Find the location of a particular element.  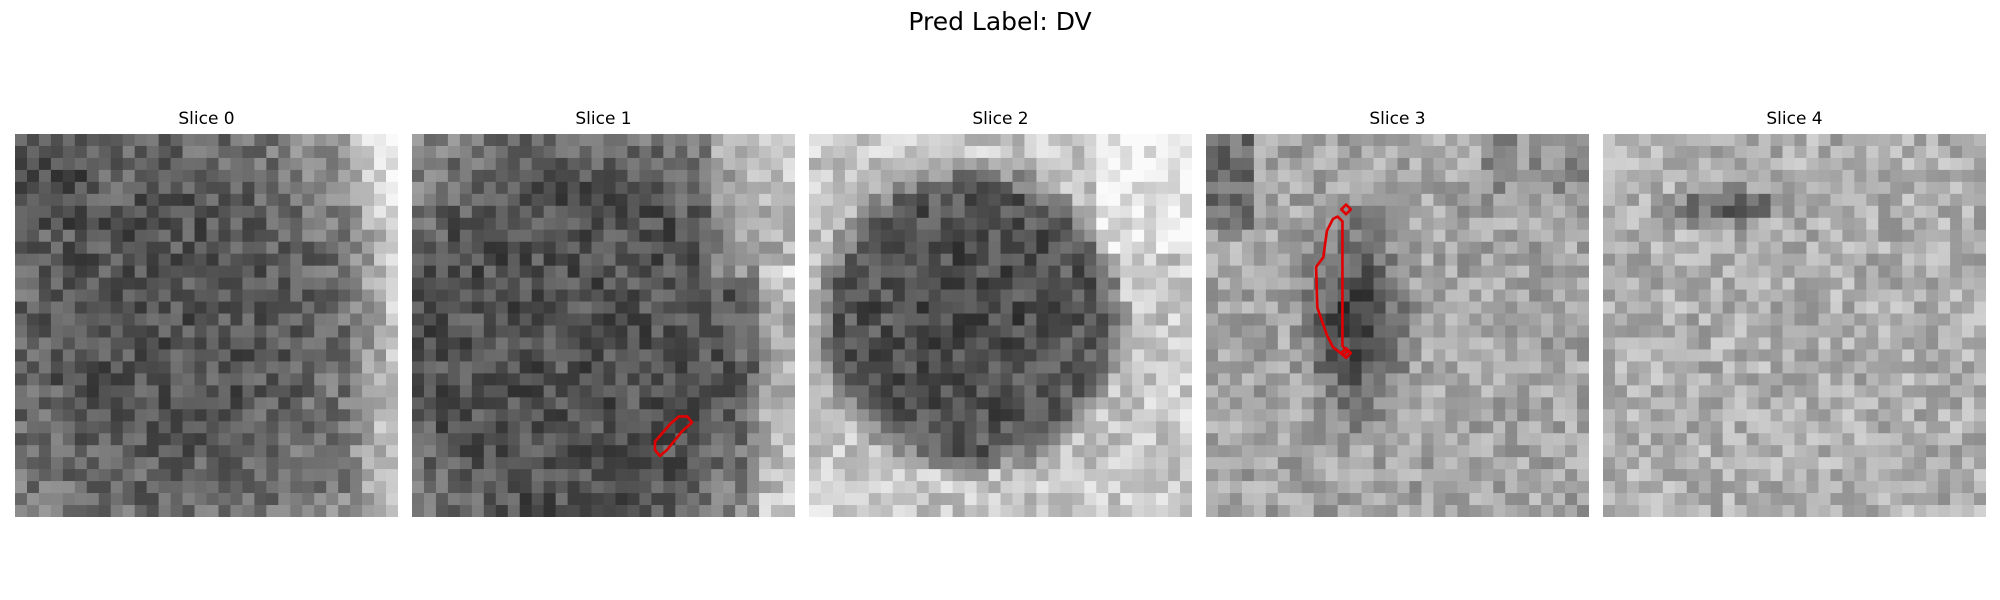

slice-title-3: Slice 3 is located at coordinates (1397, 119).